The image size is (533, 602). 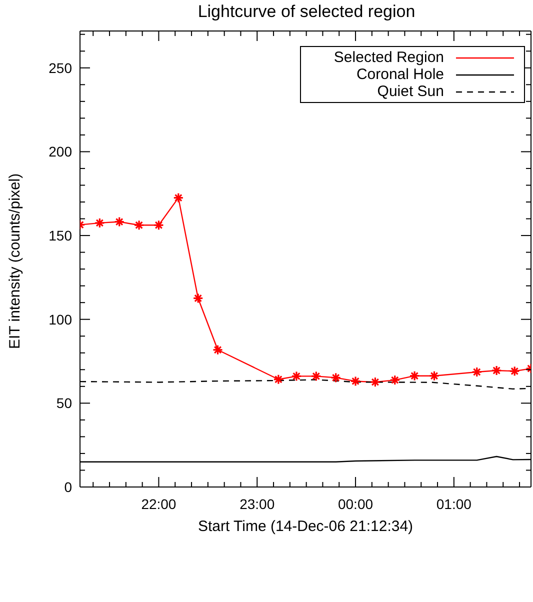 I want to click on x-tick-label: 23:00, so click(x=257, y=504).